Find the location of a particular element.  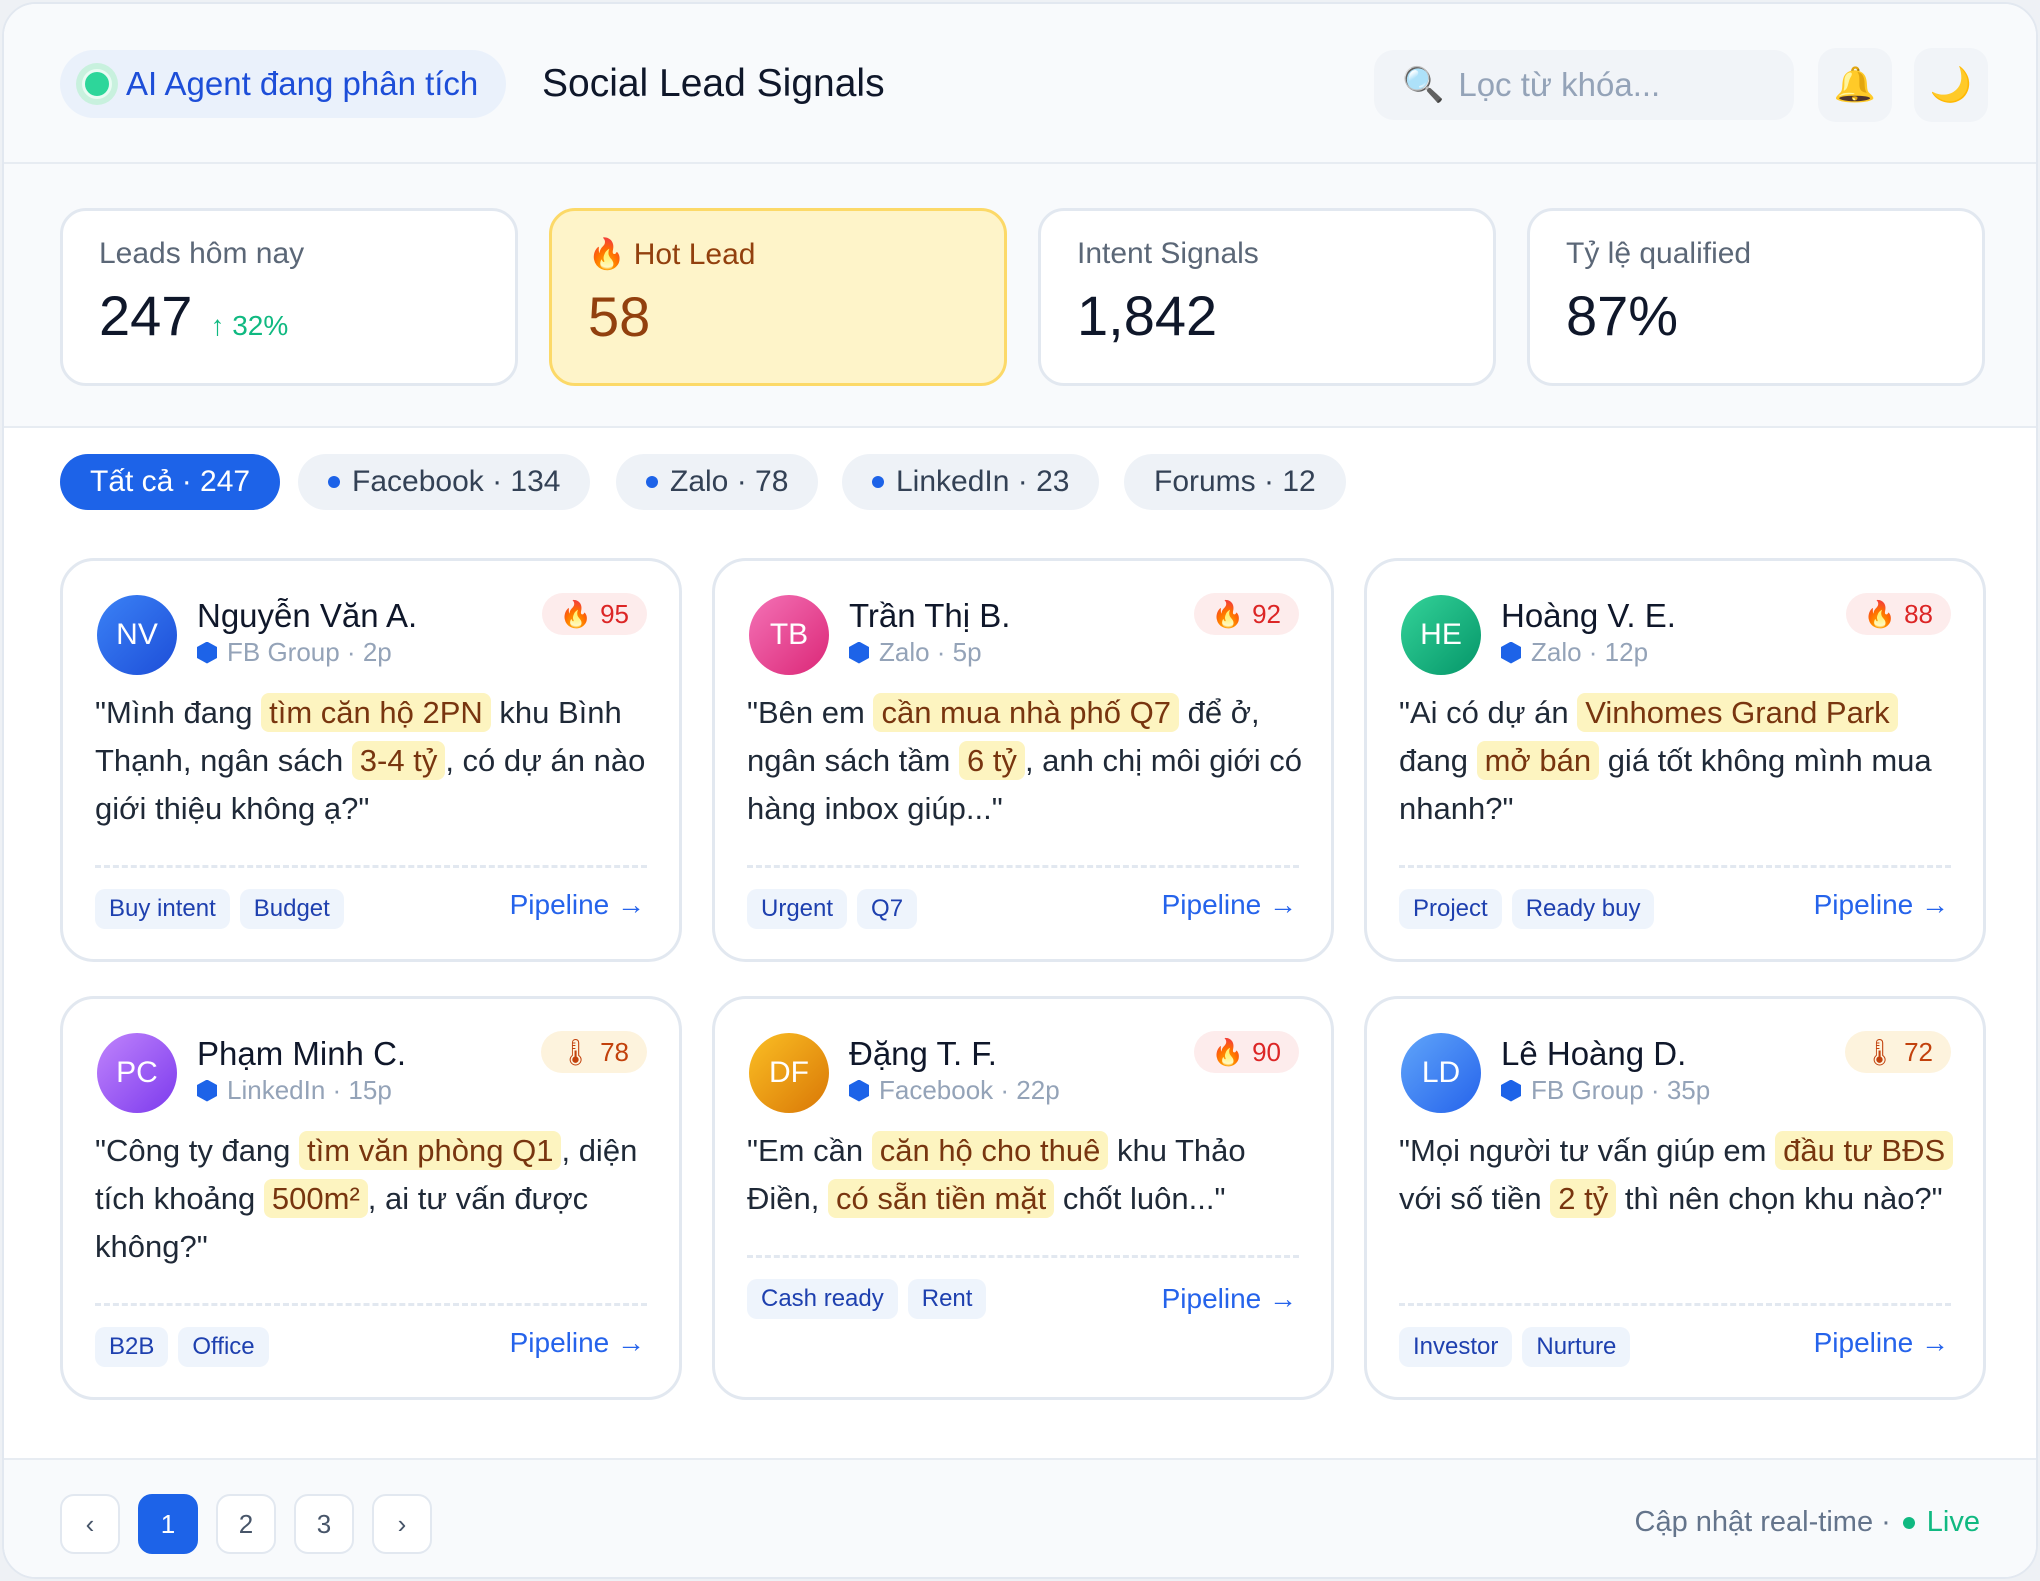

lead-source: LinkedIn · 15p is located at coordinates (309, 1090).